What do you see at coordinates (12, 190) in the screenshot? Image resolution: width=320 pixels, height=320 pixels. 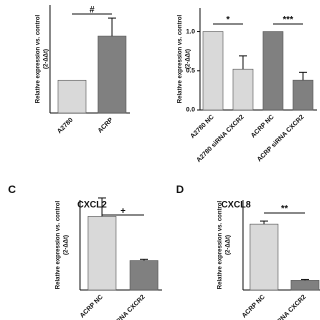 I see `panel-letter: C` at bounding box center [12, 190].